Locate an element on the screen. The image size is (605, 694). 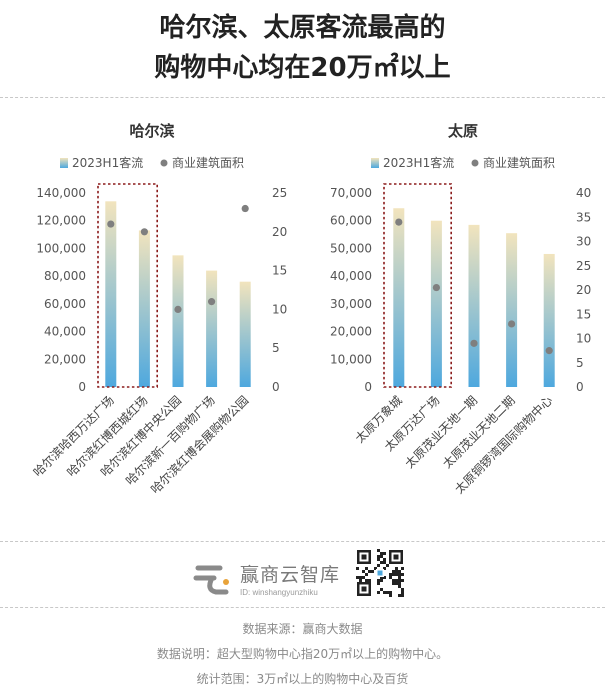
left-axis-tick-label: 80,000 is located at coordinates (65, 276).